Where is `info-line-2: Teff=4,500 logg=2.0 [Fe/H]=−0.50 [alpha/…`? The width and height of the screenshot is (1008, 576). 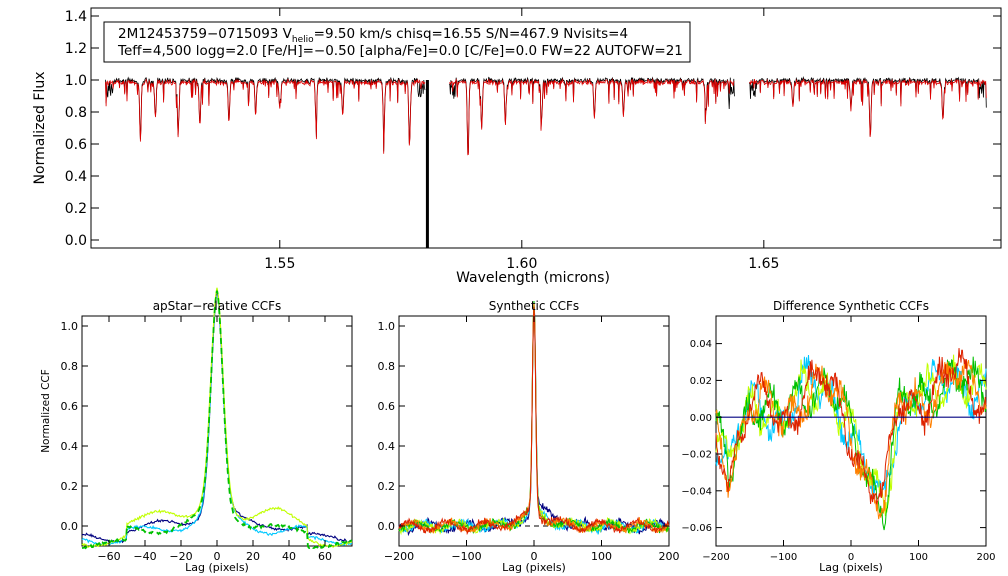
info-line-2: Teff=4,500 logg=2.0 [Fe/H]=−0.50 [alpha/… is located at coordinates (400, 51).